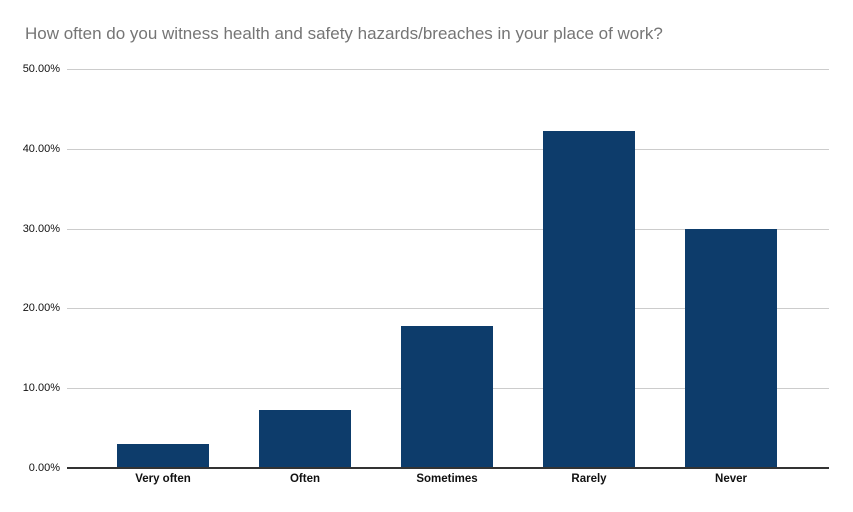 Image resolution: width=853 pixels, height=512 pixels. I want to click on bar-rarely, so click(589, 299).